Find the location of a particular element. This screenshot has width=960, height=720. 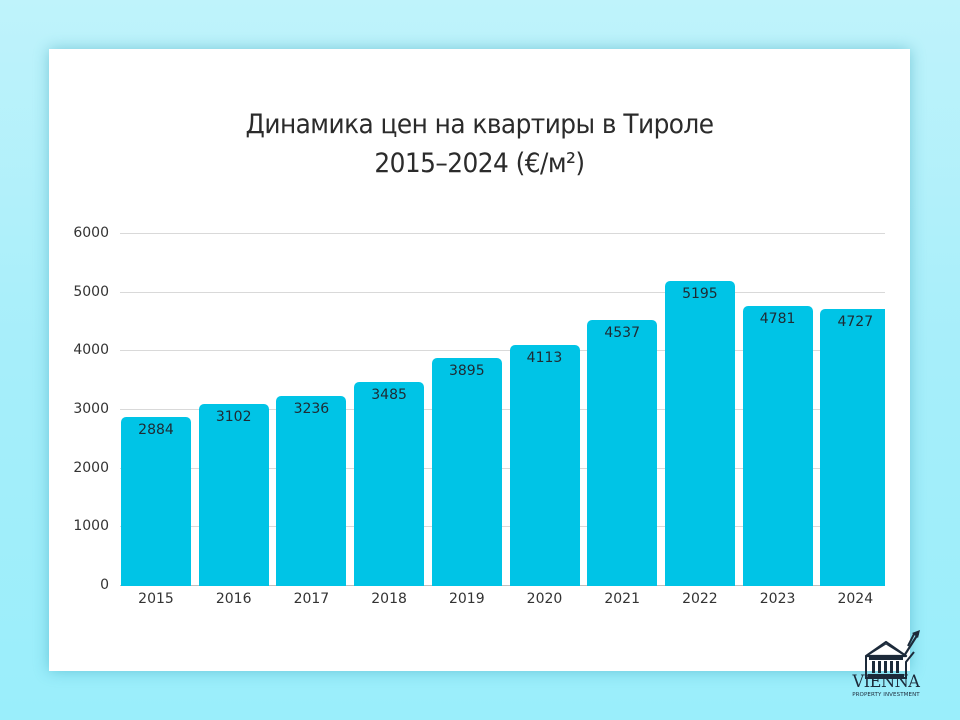

bar-2018: 3485 is located at coordinates (389, 483).